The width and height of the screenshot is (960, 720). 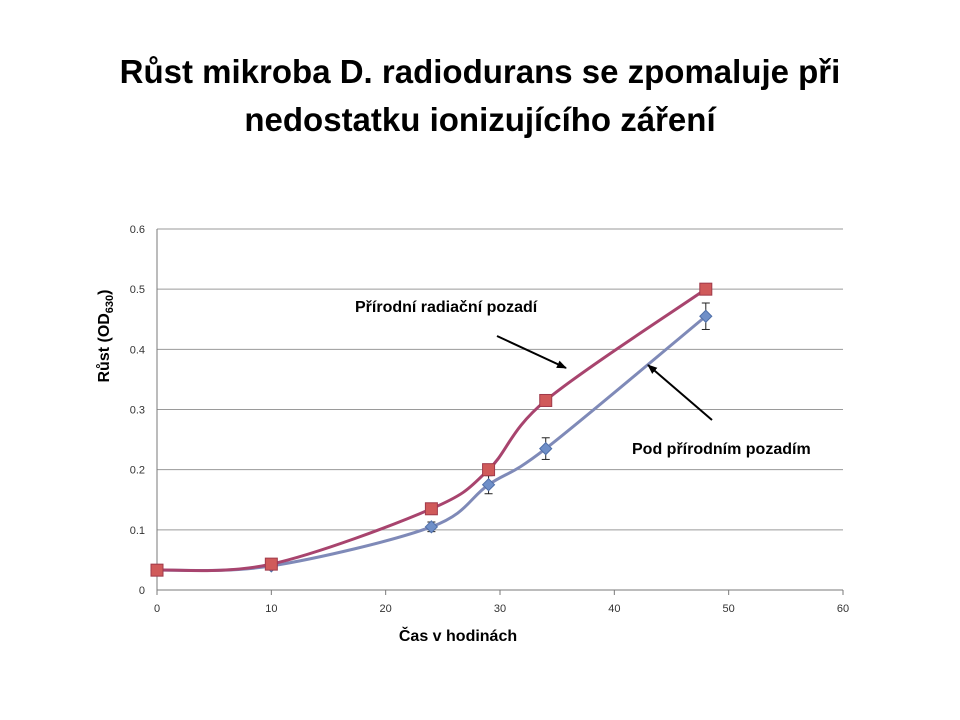 I want to click on x-tick-label: 40, so click(x=614, y=609).